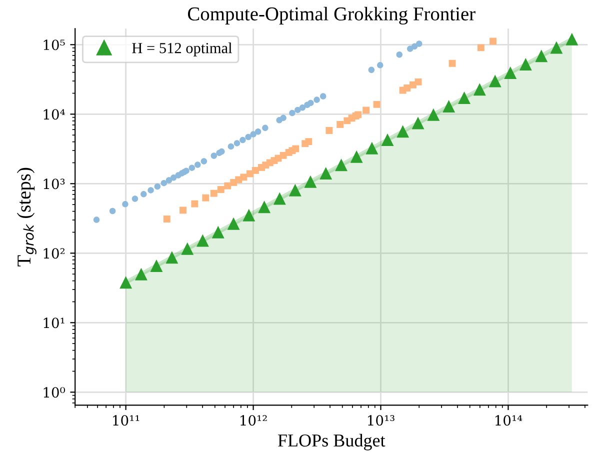  I want to click on y-tick-label: 10⁴, so click(54, 114).